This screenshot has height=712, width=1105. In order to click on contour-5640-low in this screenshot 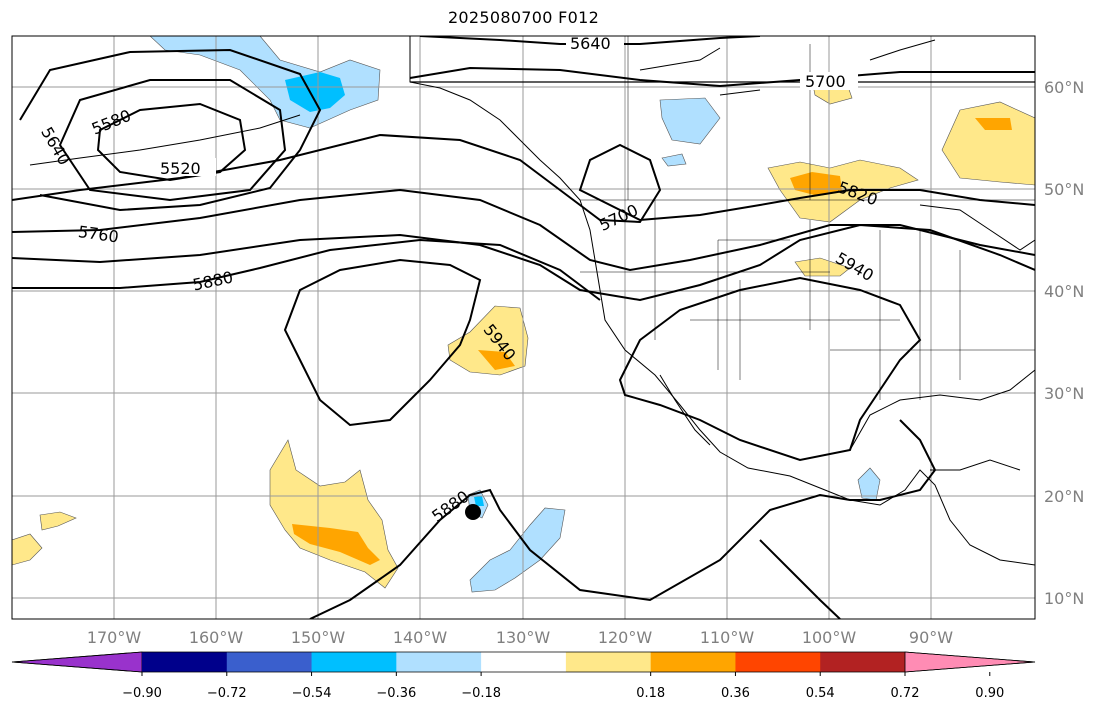, I will do `click(170, 130)`.